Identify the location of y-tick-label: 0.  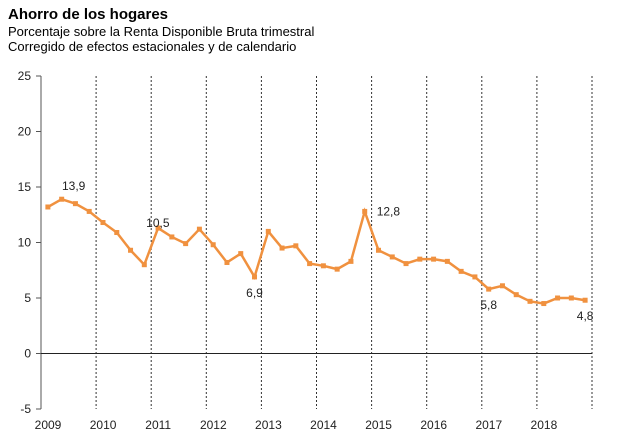
(27, 354).